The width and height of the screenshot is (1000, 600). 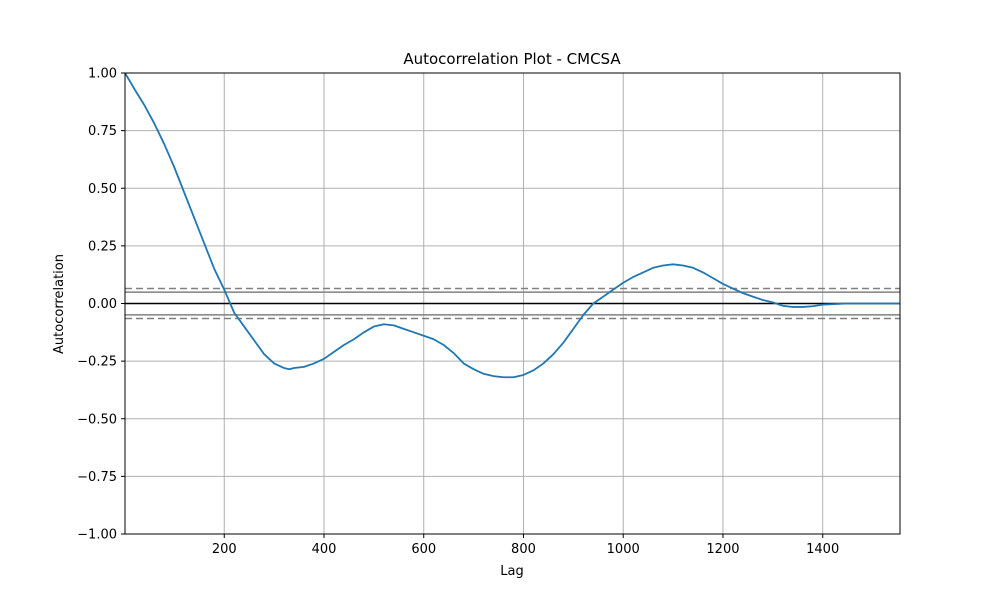 I want to click on y-tick-label-4: 0.00, so click(x=102, y=304).